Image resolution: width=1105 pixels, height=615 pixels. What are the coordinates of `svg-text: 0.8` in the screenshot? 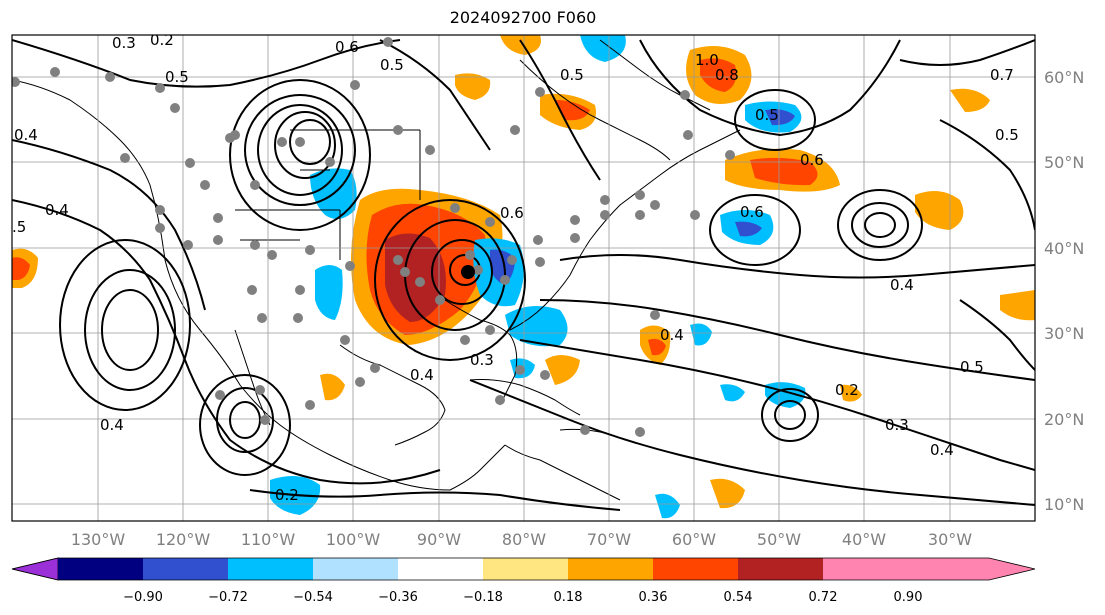 It's located at (727, 75).